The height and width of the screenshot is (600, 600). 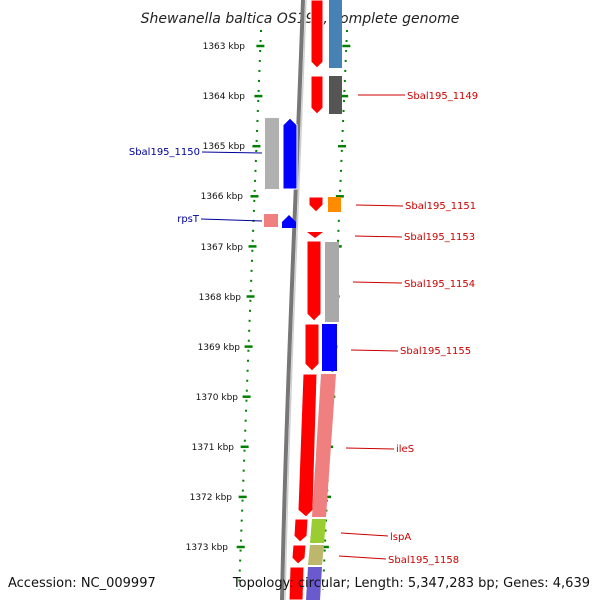 What do you see at coordinates (224, 47) in the screenshot?
I see `tick-label: 1363 kbp` at bounding box center [224, 47].